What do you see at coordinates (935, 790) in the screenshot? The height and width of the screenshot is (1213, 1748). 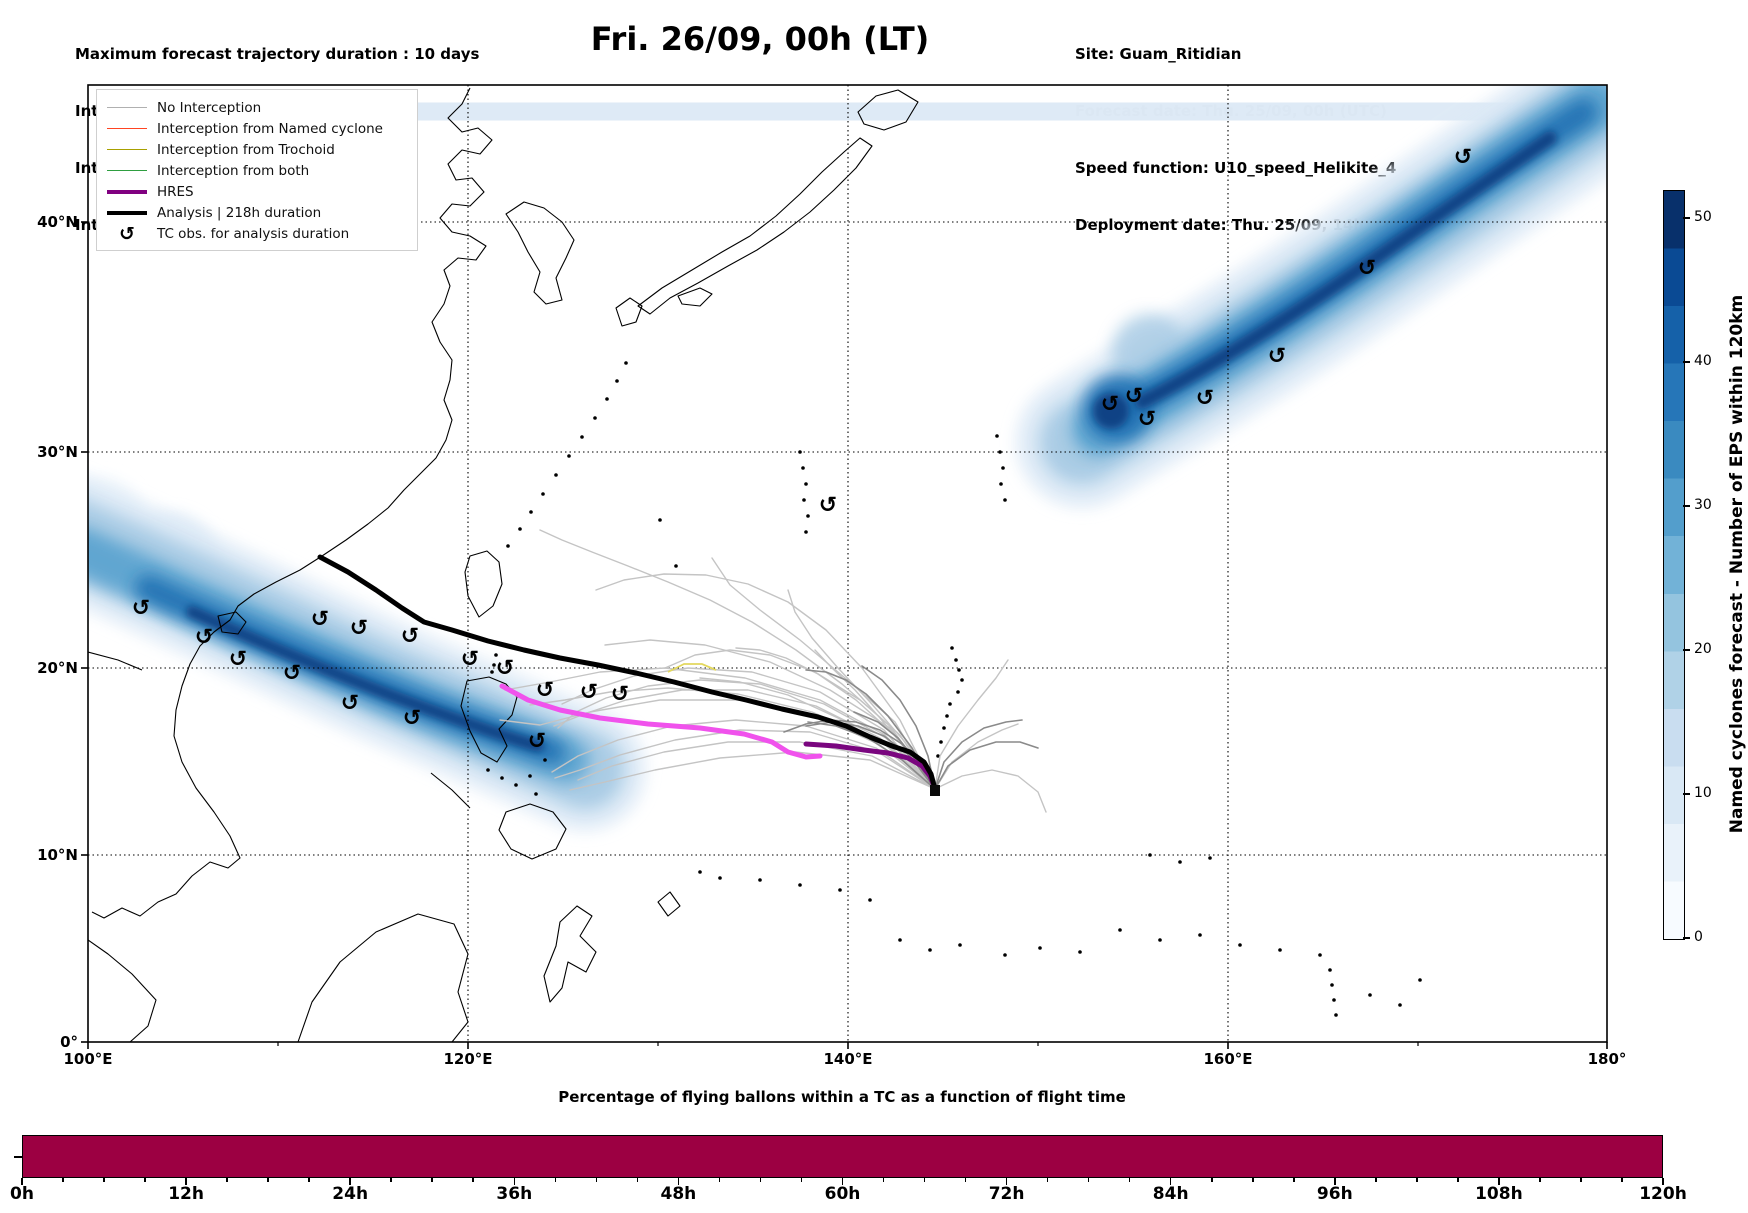 I see `deployment-point-marker` at bounding box center [935, 790].